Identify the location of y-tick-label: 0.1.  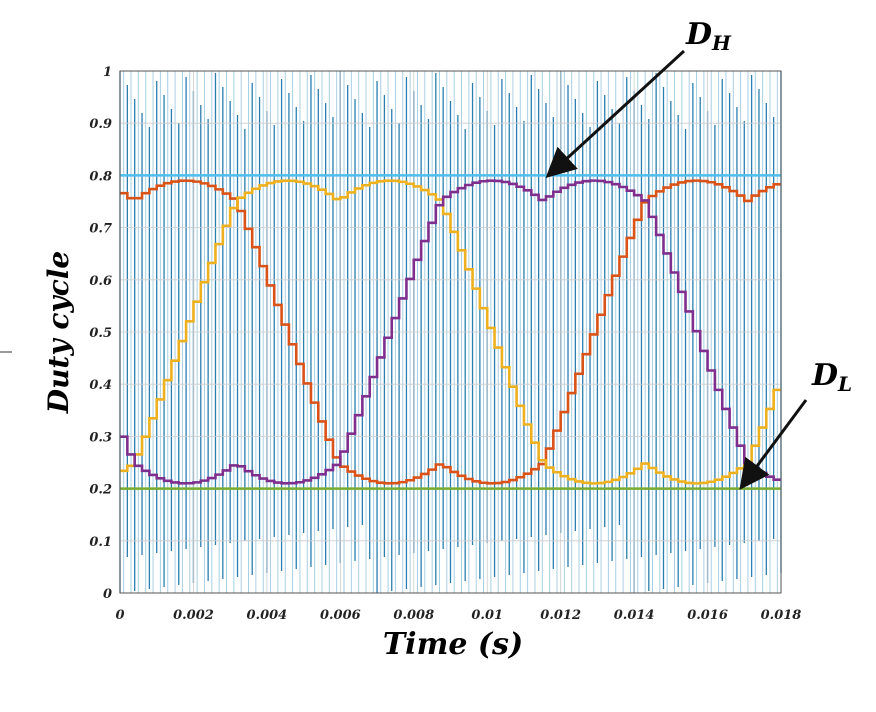
(100, 542).